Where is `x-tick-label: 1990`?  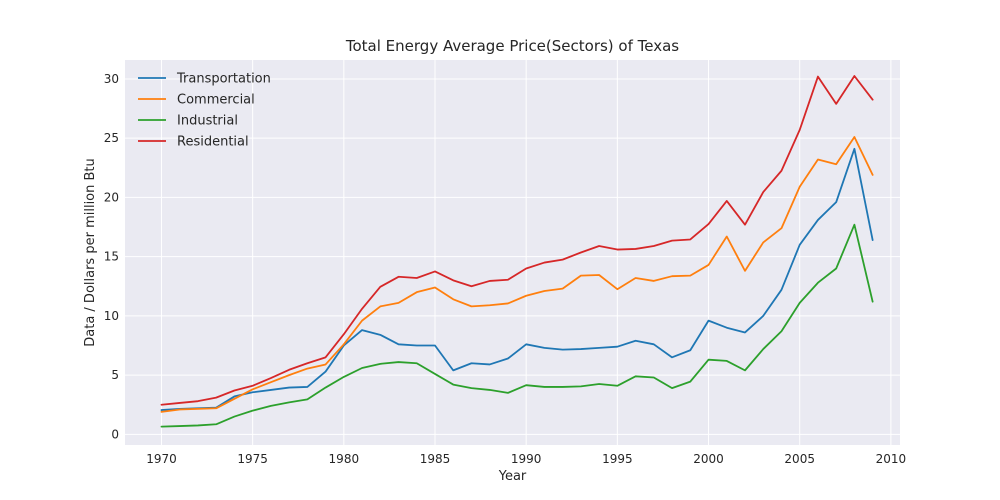 x-tick-label: 1990 is located at coordinates (526, 459).